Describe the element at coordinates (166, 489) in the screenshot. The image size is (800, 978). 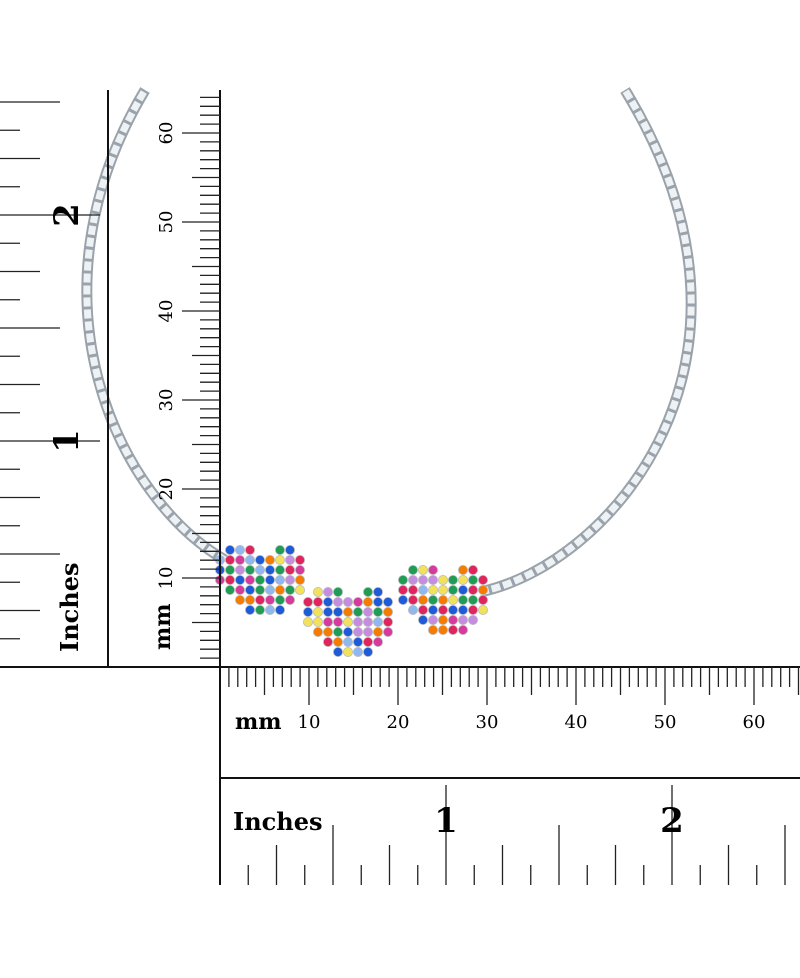
I see `mm-tick-label: 20` at that location.